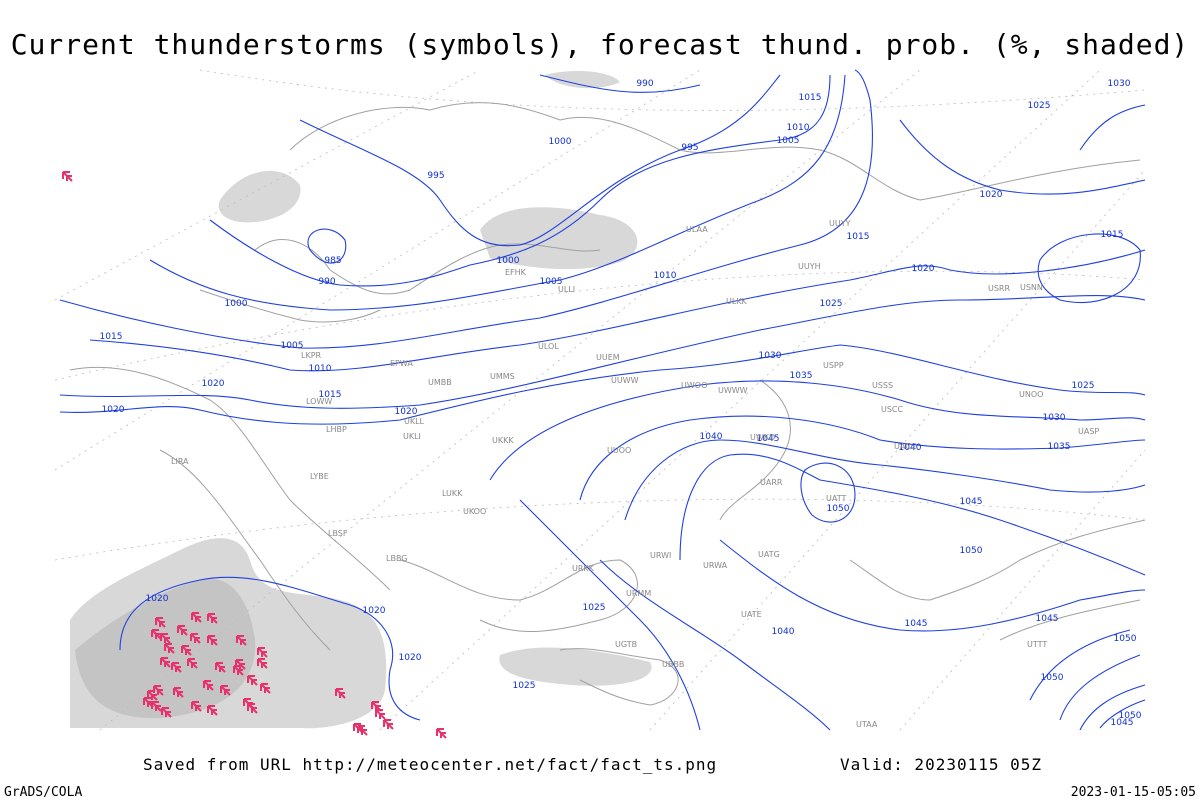  What do you see at coordinates (971, 502) in the screenshot?
I see `isobar-label: 1045` at bounding box center [971, 502].